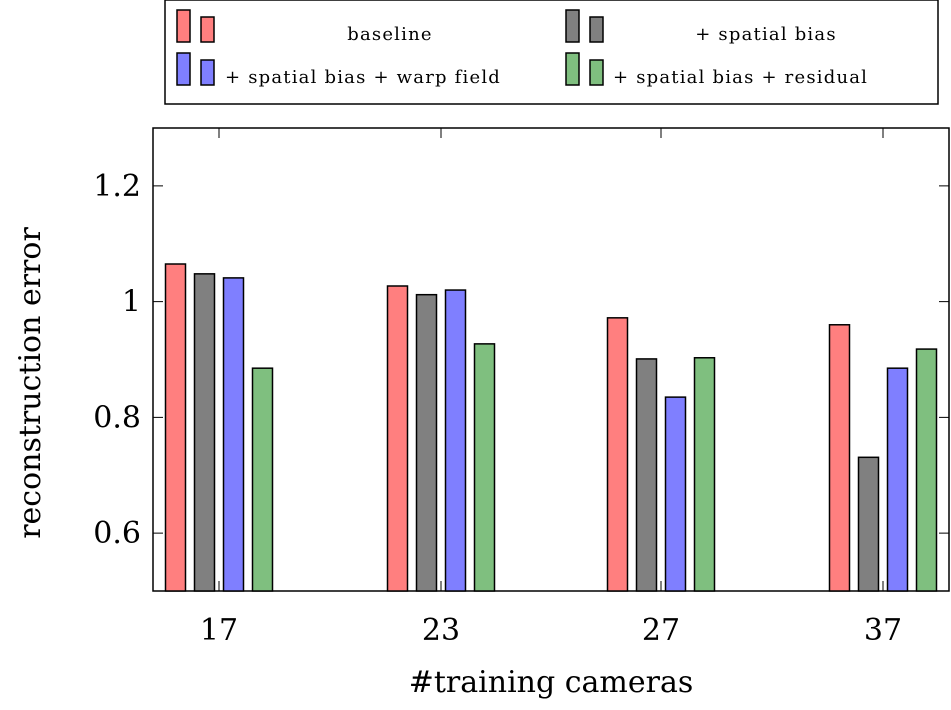 This screenshot has width=951, height=710. I want to click on x-tick-label: 27, so click(661, 630).